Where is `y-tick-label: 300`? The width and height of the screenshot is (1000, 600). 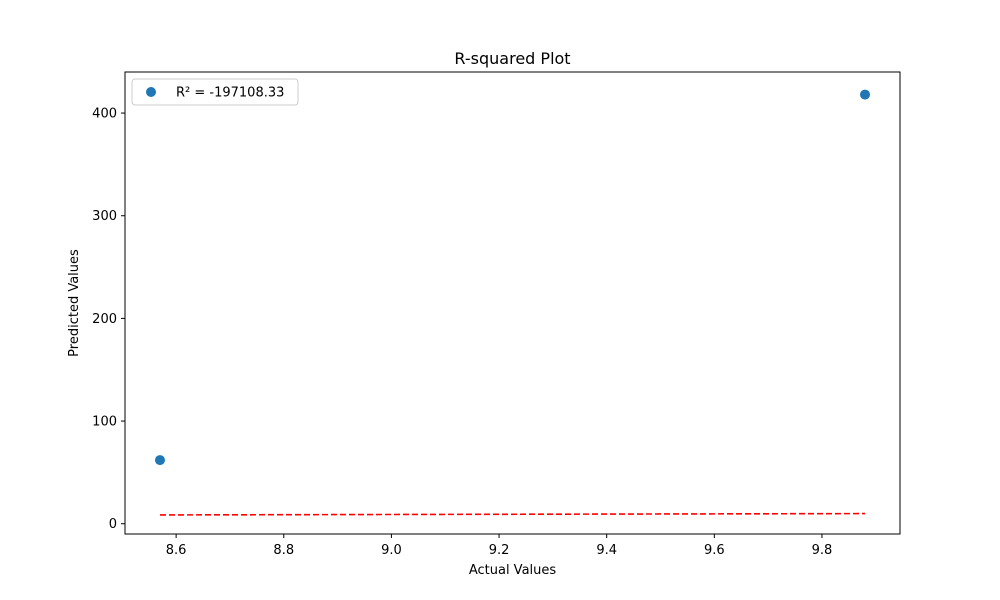
y-tick-label: 300 is located at coordinates (104, 216).